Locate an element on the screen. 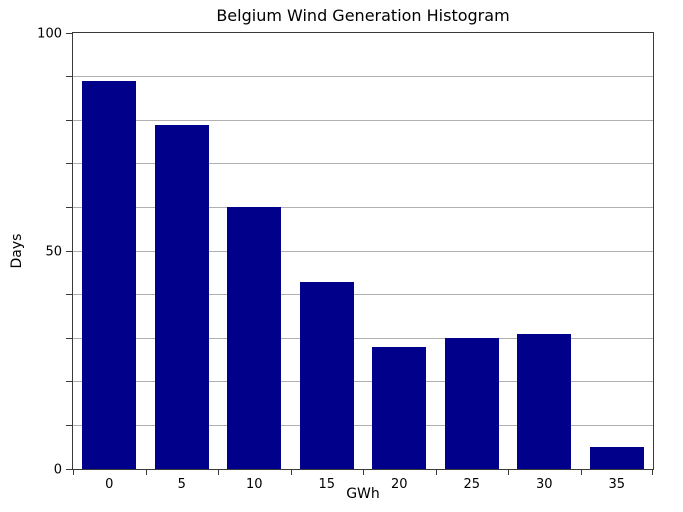 The height and width of the screenshot is (512, 683). x-tick-label-30: 30 is located at coordinates (544, 484).